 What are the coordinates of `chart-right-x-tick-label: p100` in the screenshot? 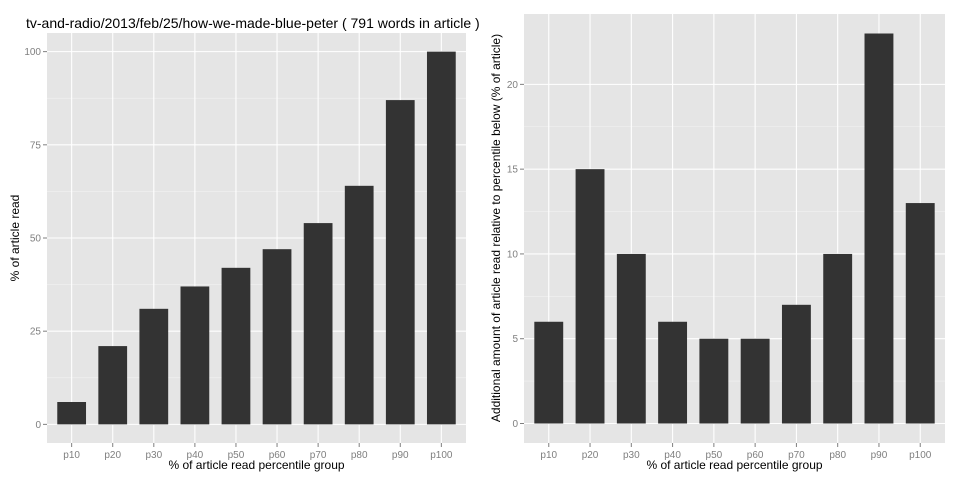 It's located at (920, 455).